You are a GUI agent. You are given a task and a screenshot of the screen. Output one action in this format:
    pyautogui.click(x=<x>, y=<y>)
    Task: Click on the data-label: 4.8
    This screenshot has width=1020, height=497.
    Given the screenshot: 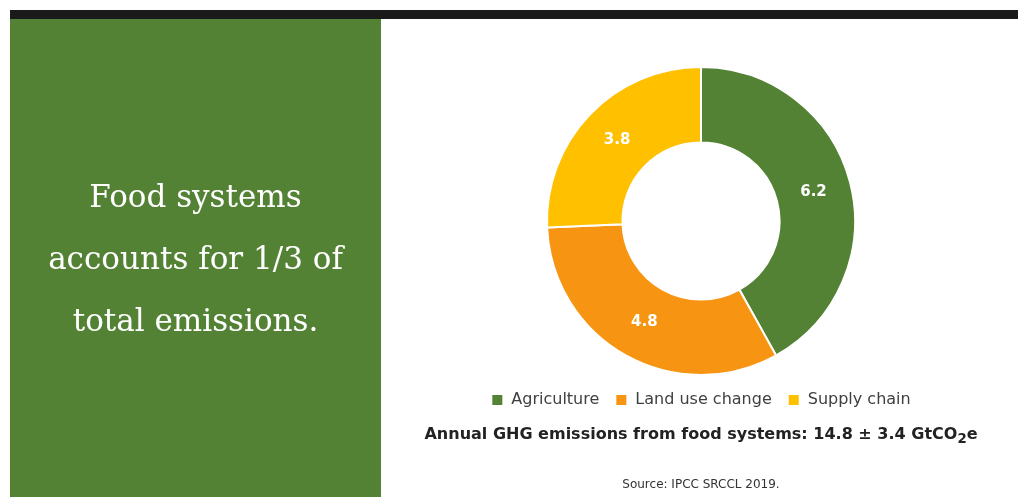 What is the action you would take?
    pyautogui.click(x=644, y=321)
    